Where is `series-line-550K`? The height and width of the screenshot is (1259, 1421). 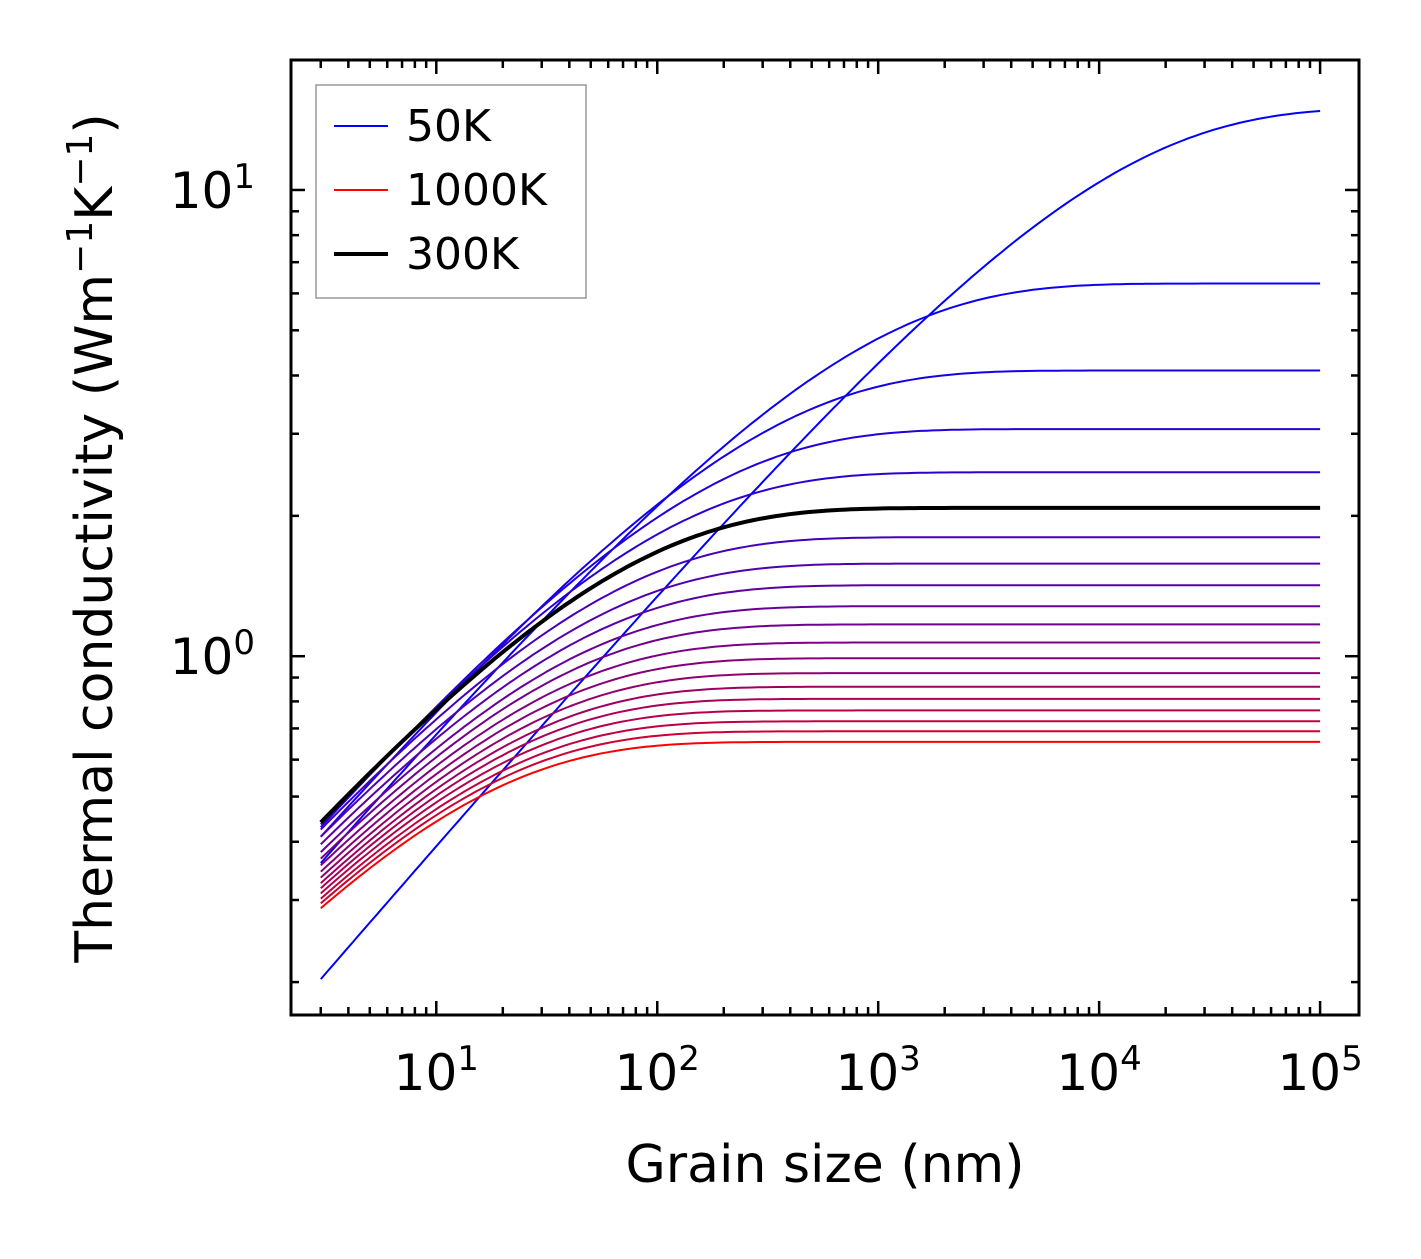
series-line-550K is located at coordinates (820, 741).